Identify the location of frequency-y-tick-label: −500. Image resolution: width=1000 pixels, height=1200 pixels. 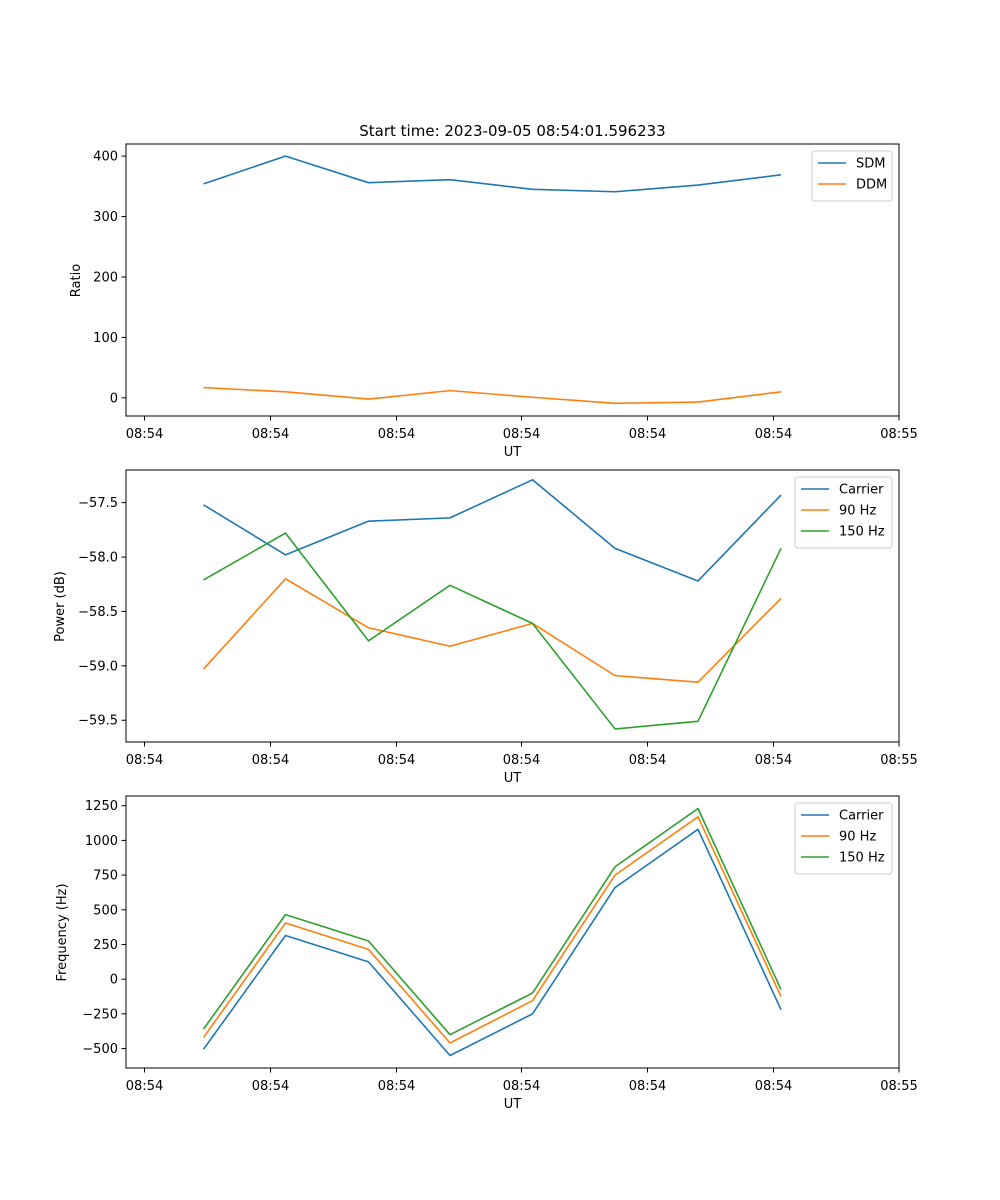
(100, 1049).